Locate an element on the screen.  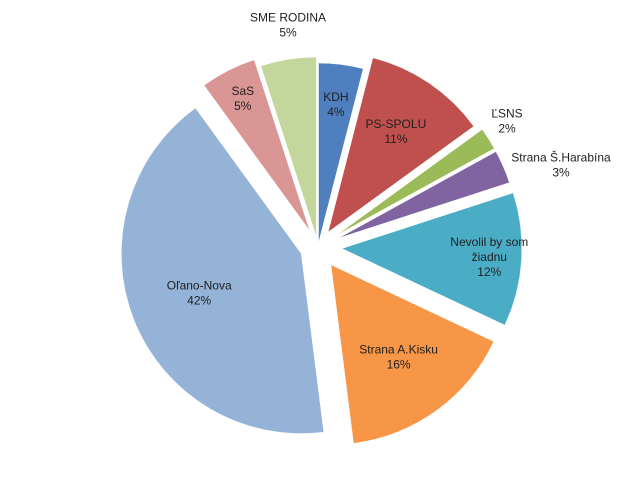
slice-name-label: Strana A.Kisku is located at coordinates (398, 350).